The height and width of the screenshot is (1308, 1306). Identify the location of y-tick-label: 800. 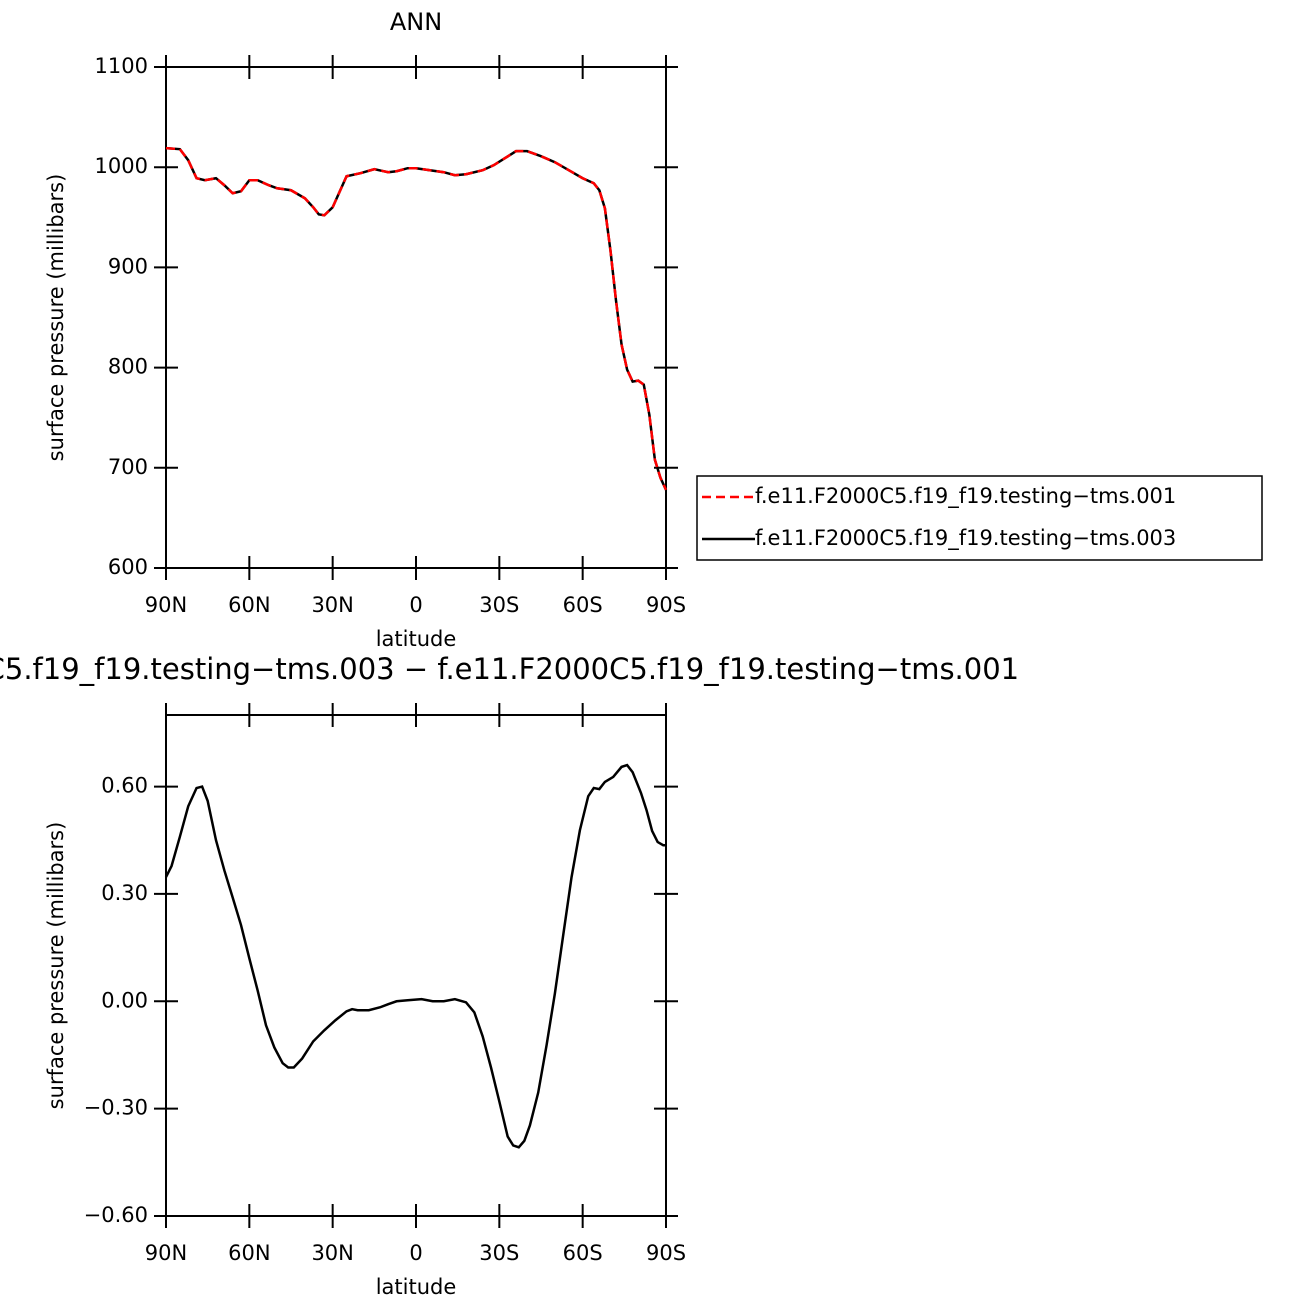
(128, 367).